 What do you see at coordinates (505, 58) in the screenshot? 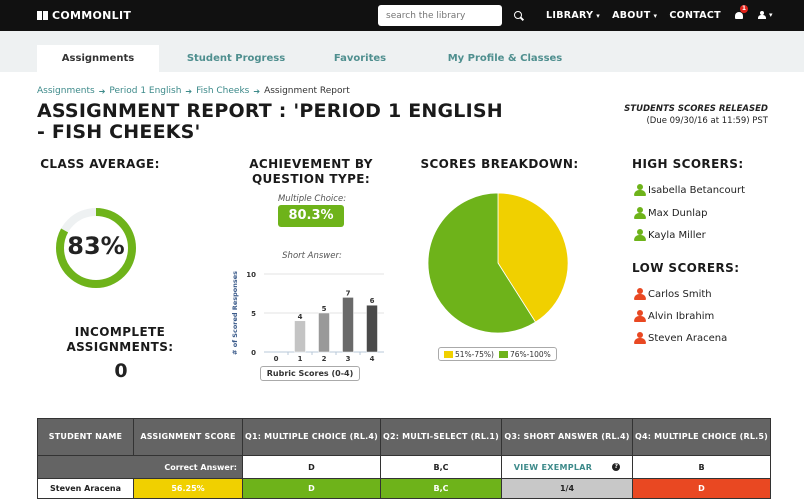
I see `tab-my-profile-classes: My Profile & Classes` at bounding box center [505, 58].